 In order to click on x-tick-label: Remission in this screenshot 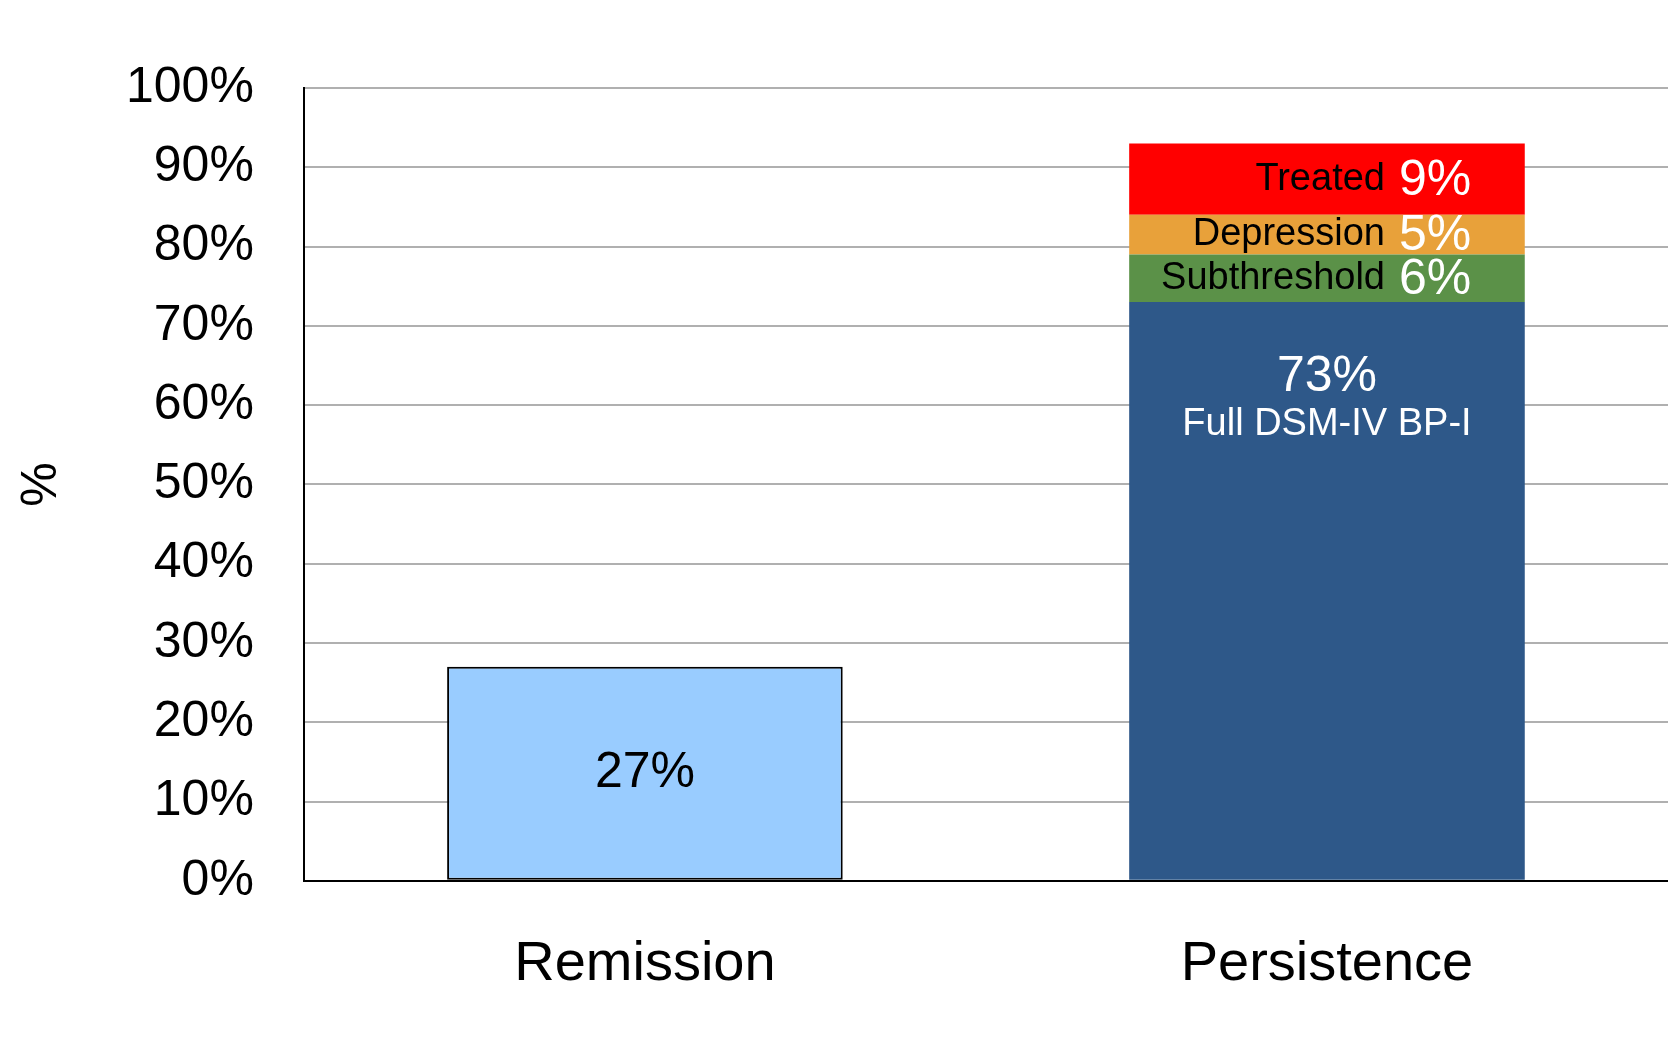, I will do `click(645, 960)`.